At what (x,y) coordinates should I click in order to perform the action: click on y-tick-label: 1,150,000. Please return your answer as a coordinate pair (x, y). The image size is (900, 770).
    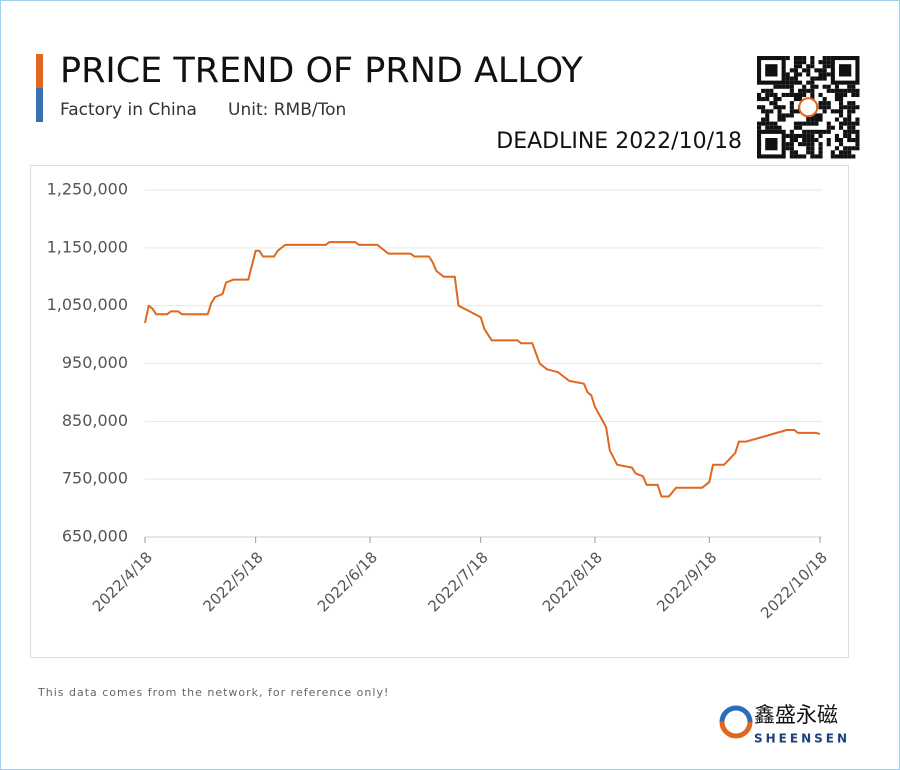
    Looking at the image, I should click on (87, 246).